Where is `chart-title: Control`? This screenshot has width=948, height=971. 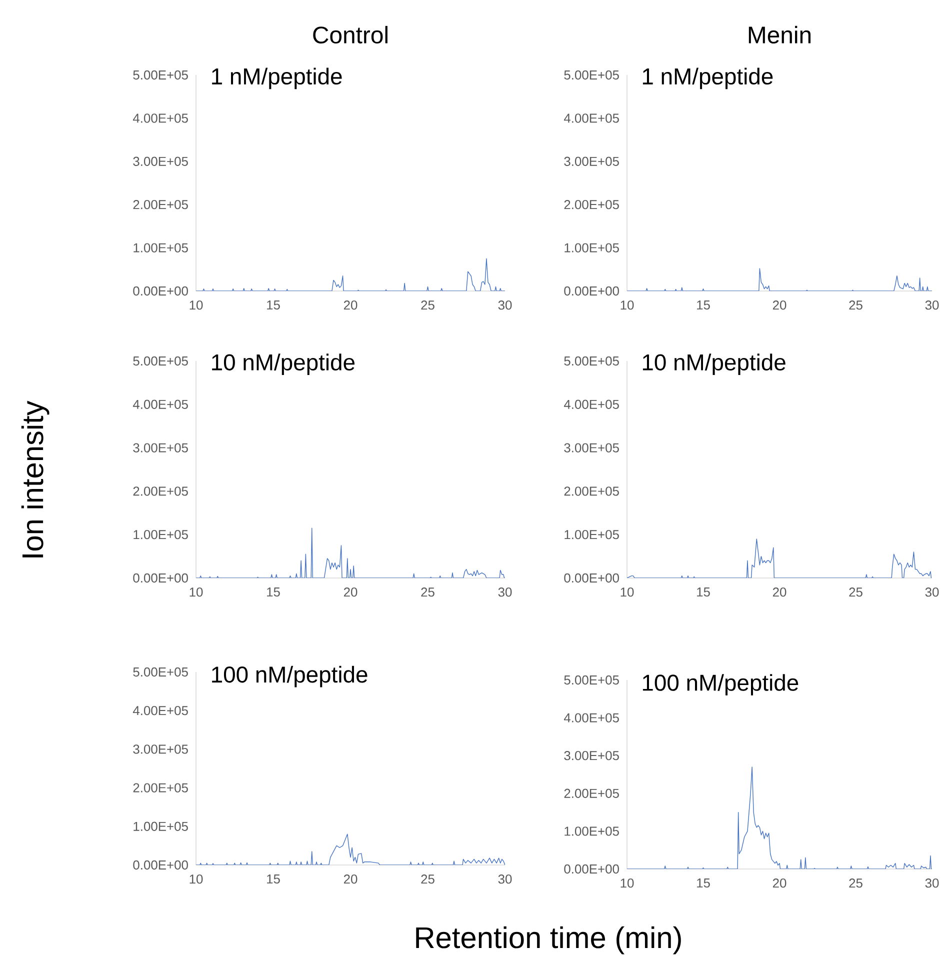
chart-title: Control is located at coordinates (350, 35).